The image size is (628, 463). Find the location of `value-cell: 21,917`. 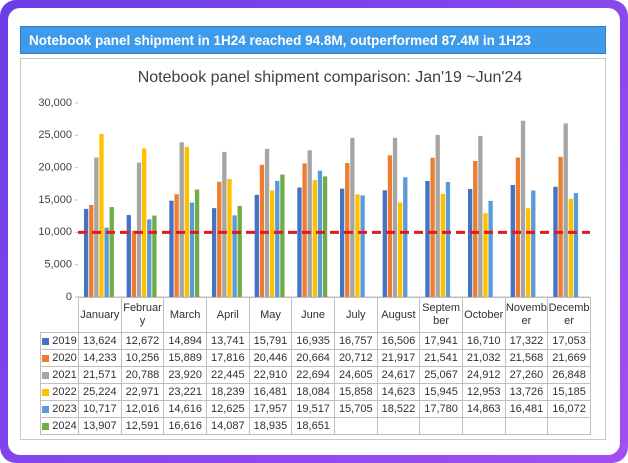

value-cell: 21,917 is located at coordinates (398, 358).